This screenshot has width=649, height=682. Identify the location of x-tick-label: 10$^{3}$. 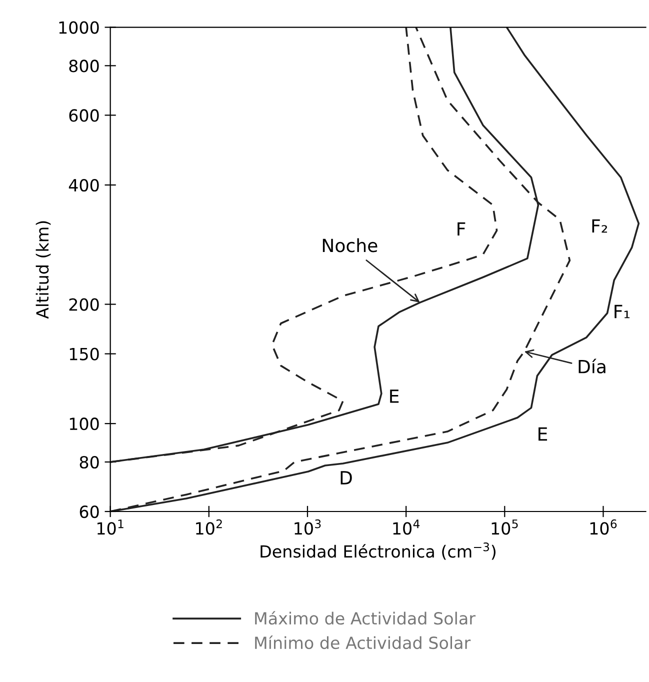
(307, 527).